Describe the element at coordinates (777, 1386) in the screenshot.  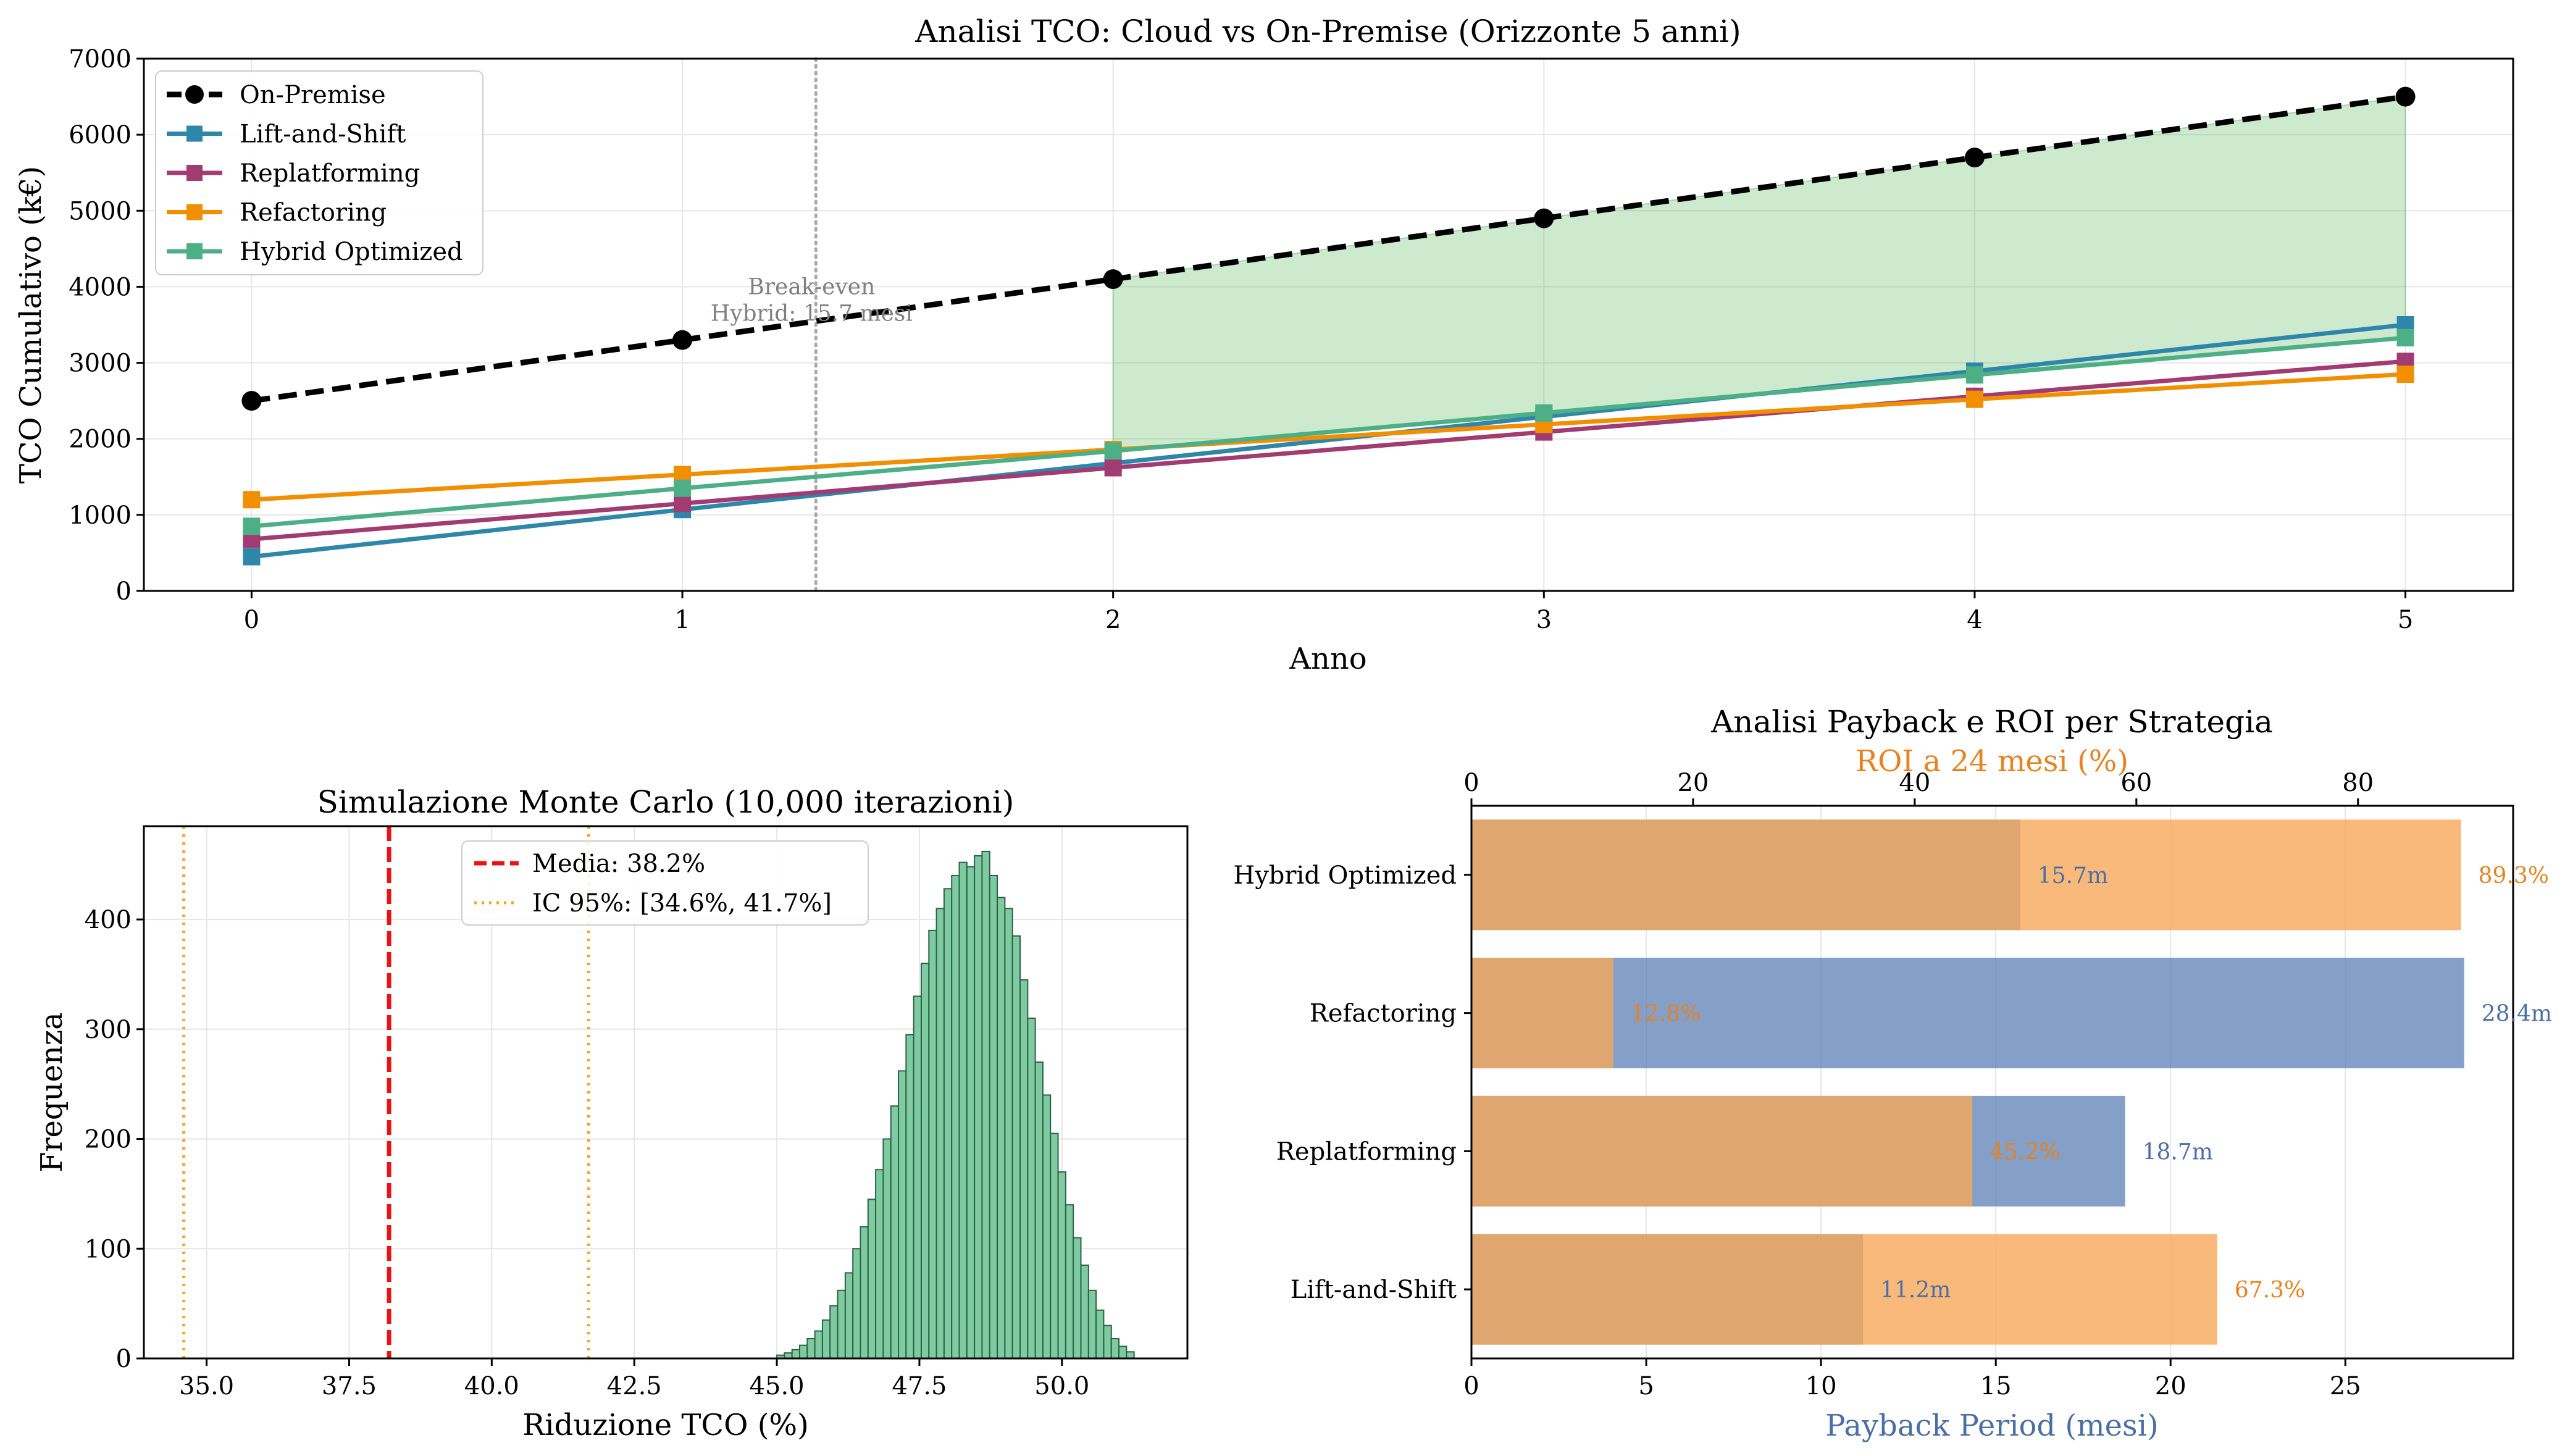
I see `x-tick-label: 45.0` at that location.